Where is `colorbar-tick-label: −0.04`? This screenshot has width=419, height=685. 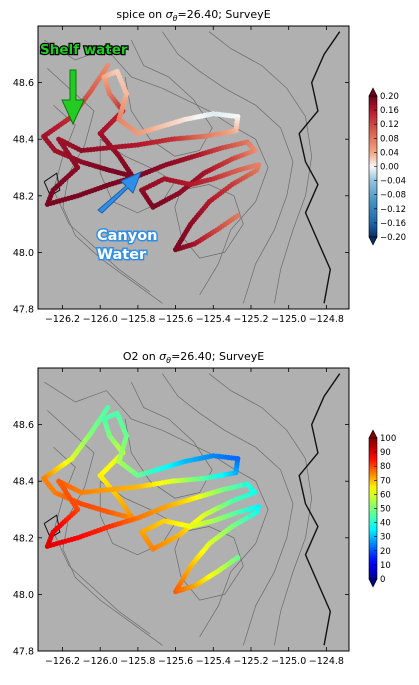 colorbar-tick-label: −0.04 is located at coordinates (393, 182).